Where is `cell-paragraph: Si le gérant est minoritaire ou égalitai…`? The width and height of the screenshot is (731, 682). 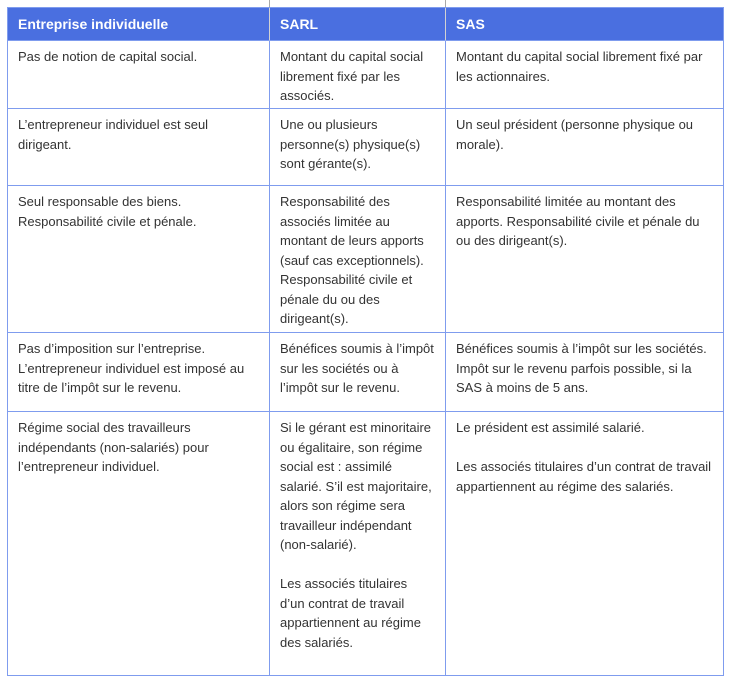 cell-paragraph: Si le gérant est minoritaire ou égalitai… is located at coordinates (356, 486).